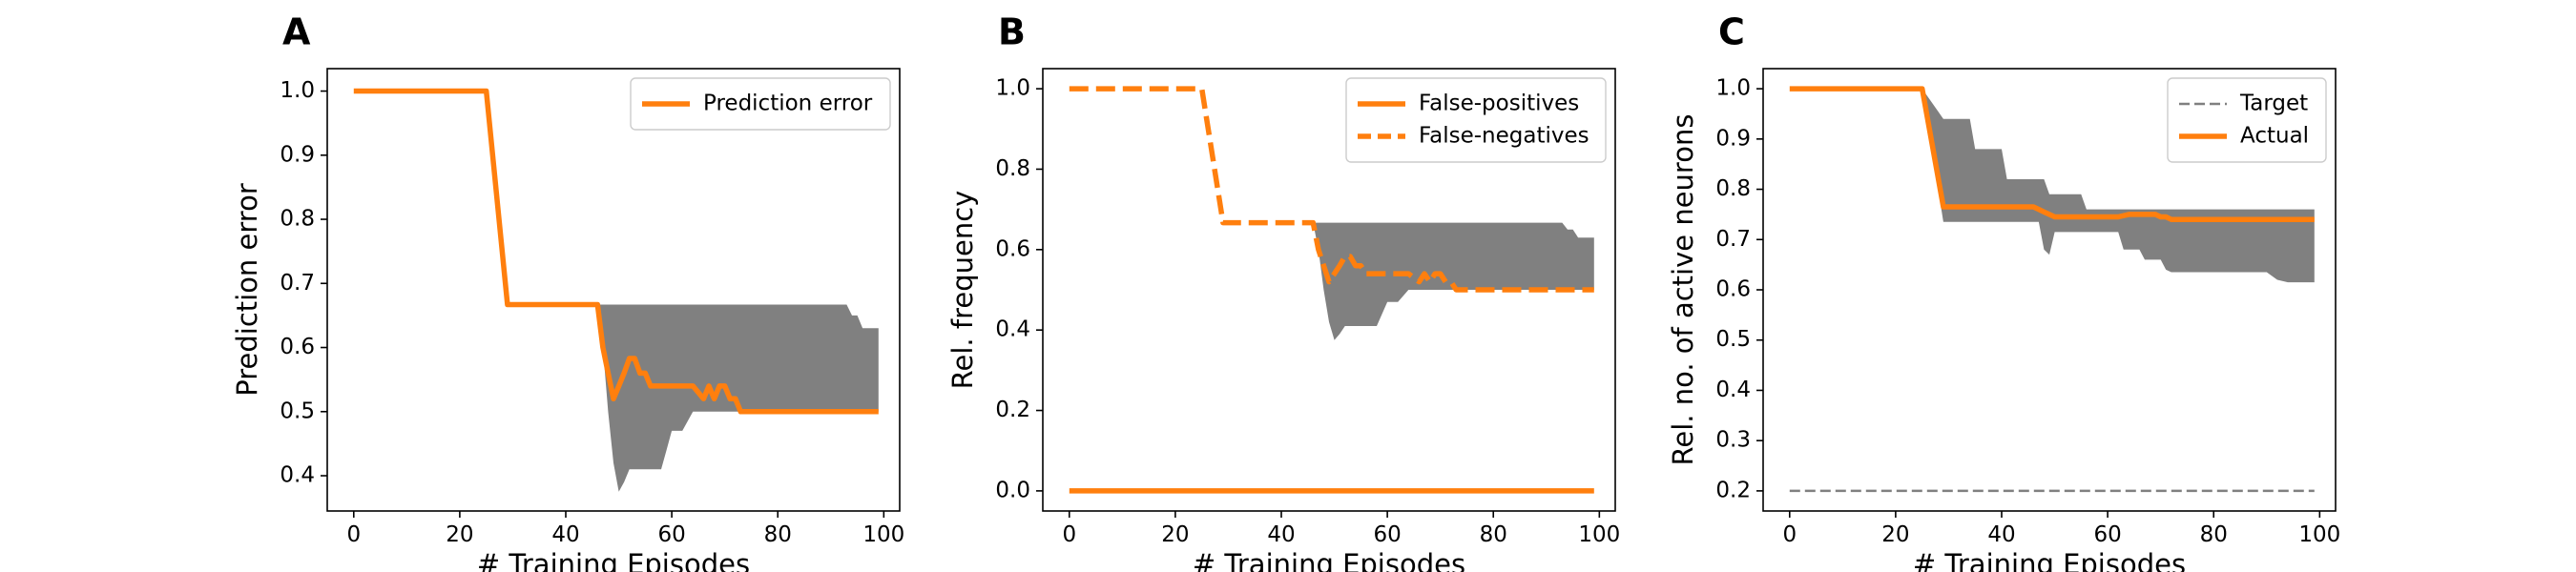  I want to click on legend-label: False-positives, so click(1499, 104).